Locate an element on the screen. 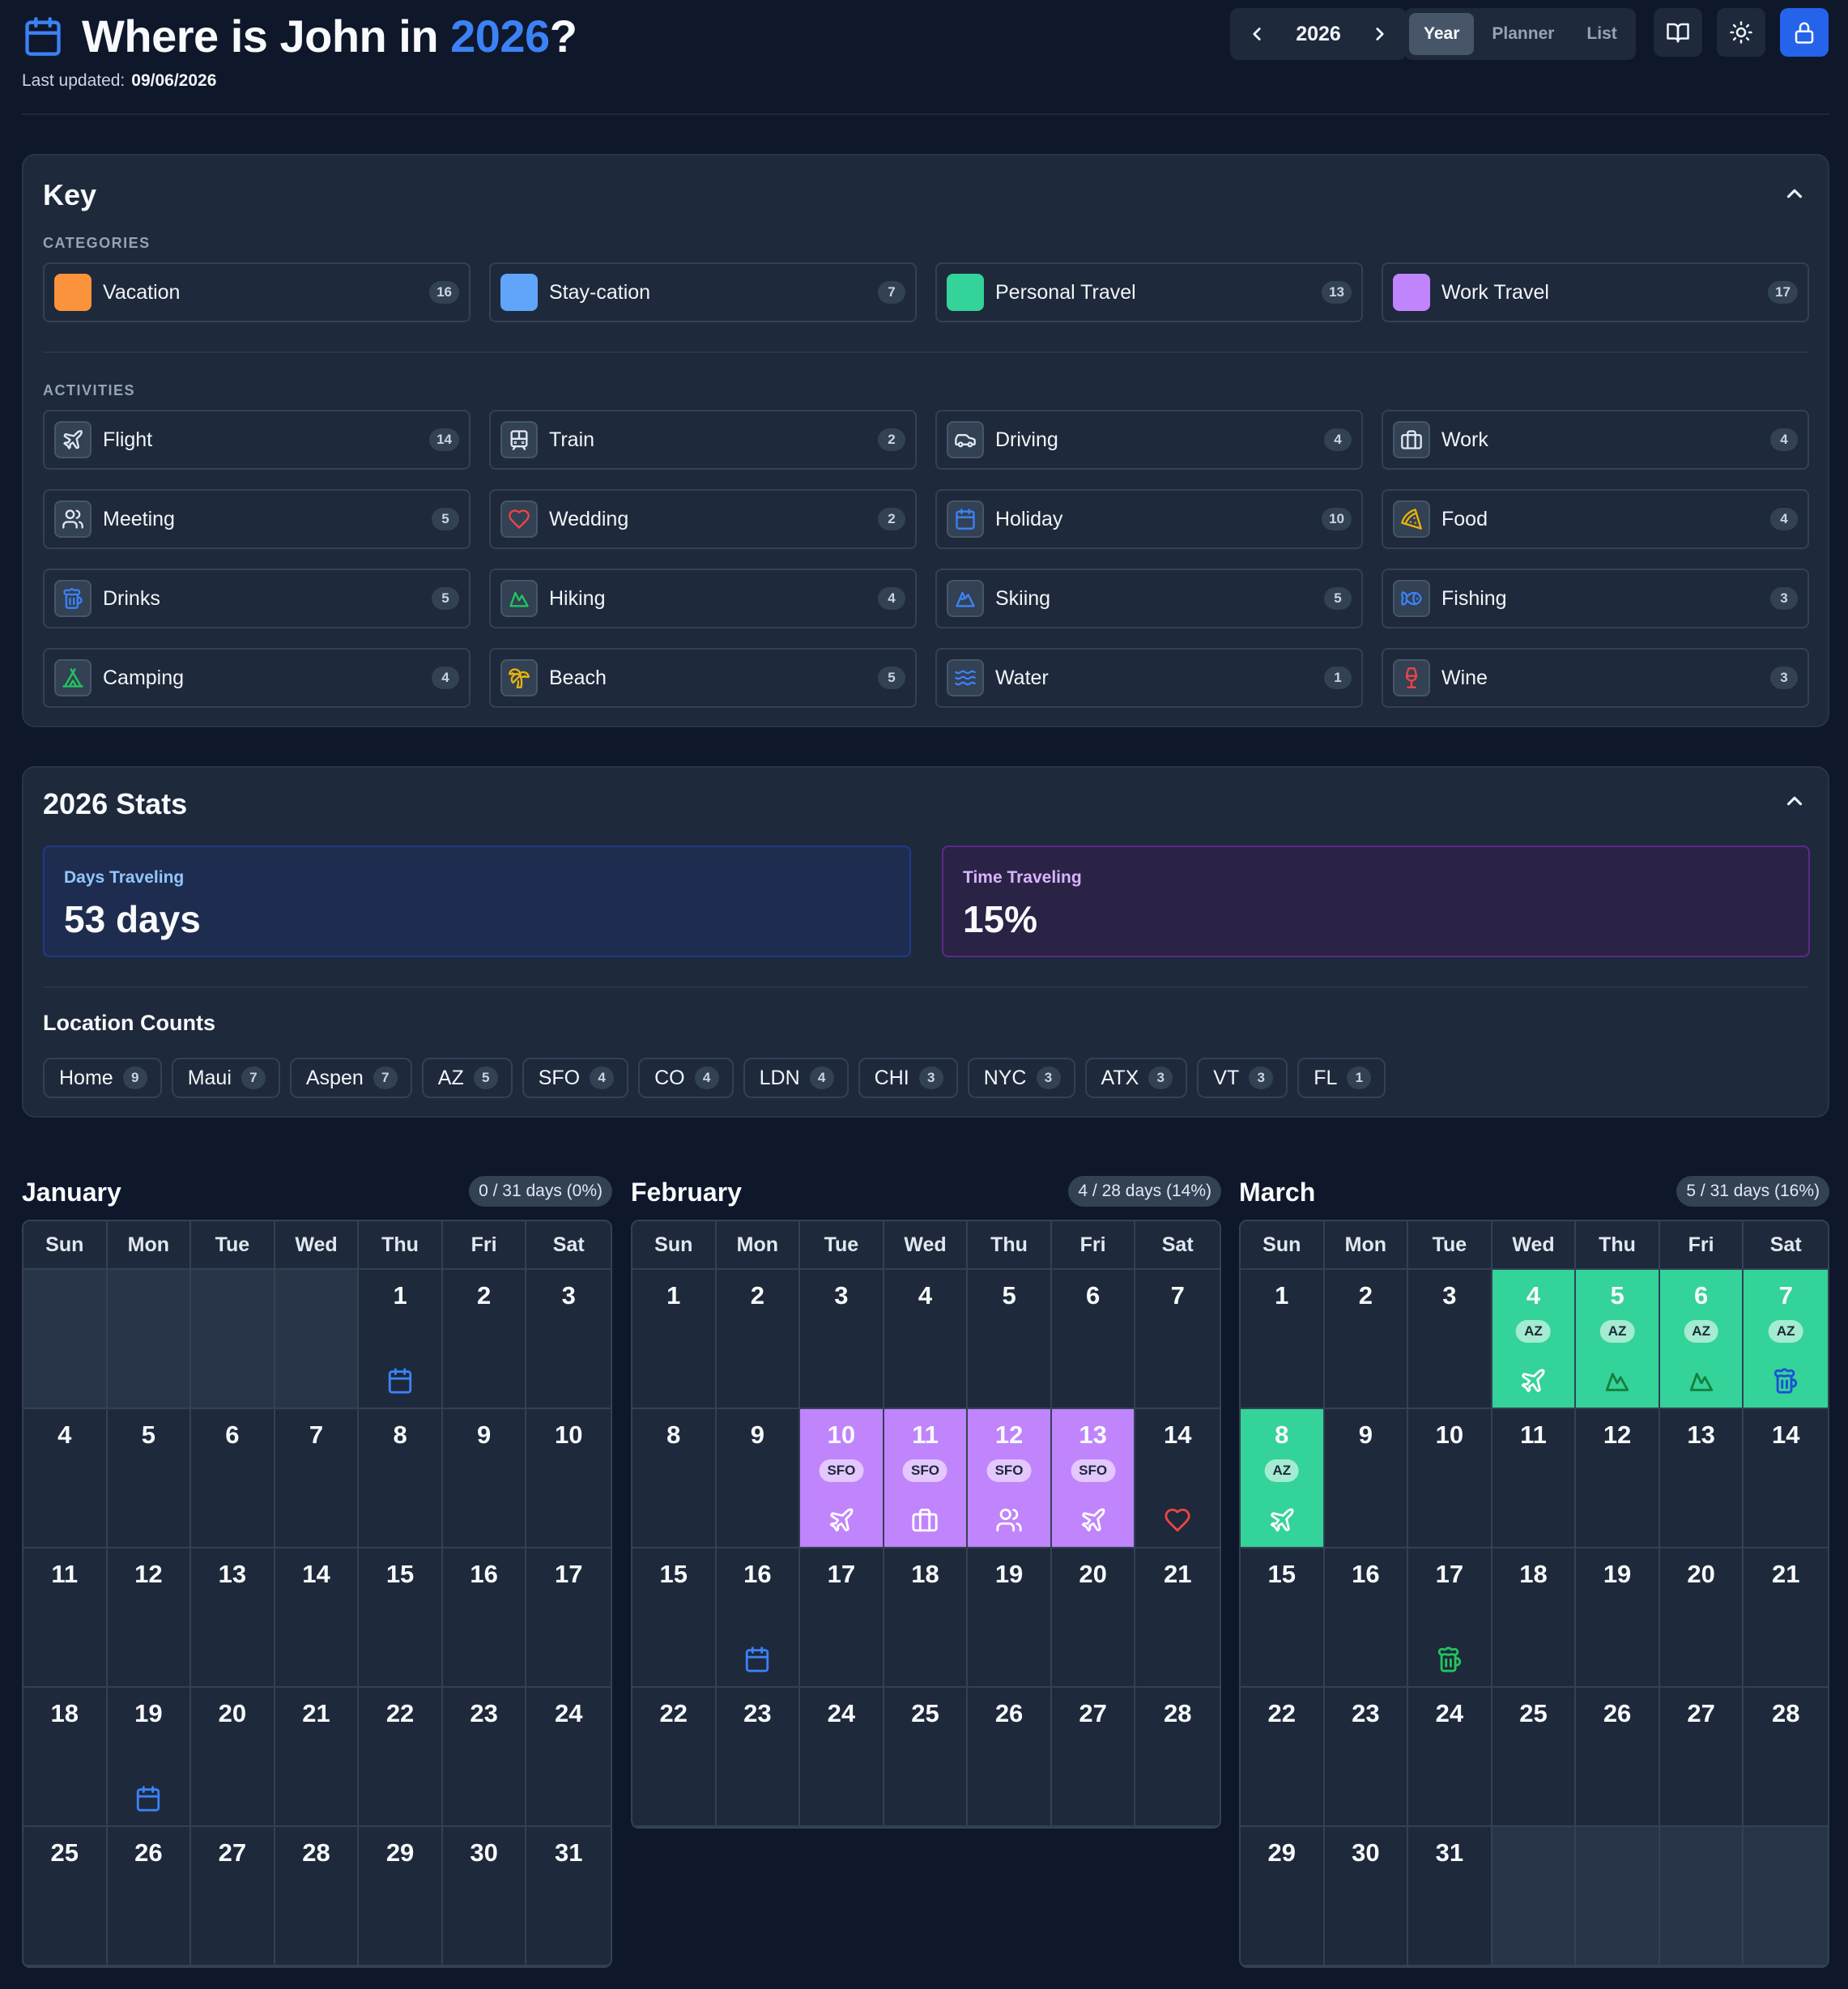 Image resolution: width=1848 pixels, height=1989 pixels. activity-item: Holiday 10 is located at coordinates (1149, 519).